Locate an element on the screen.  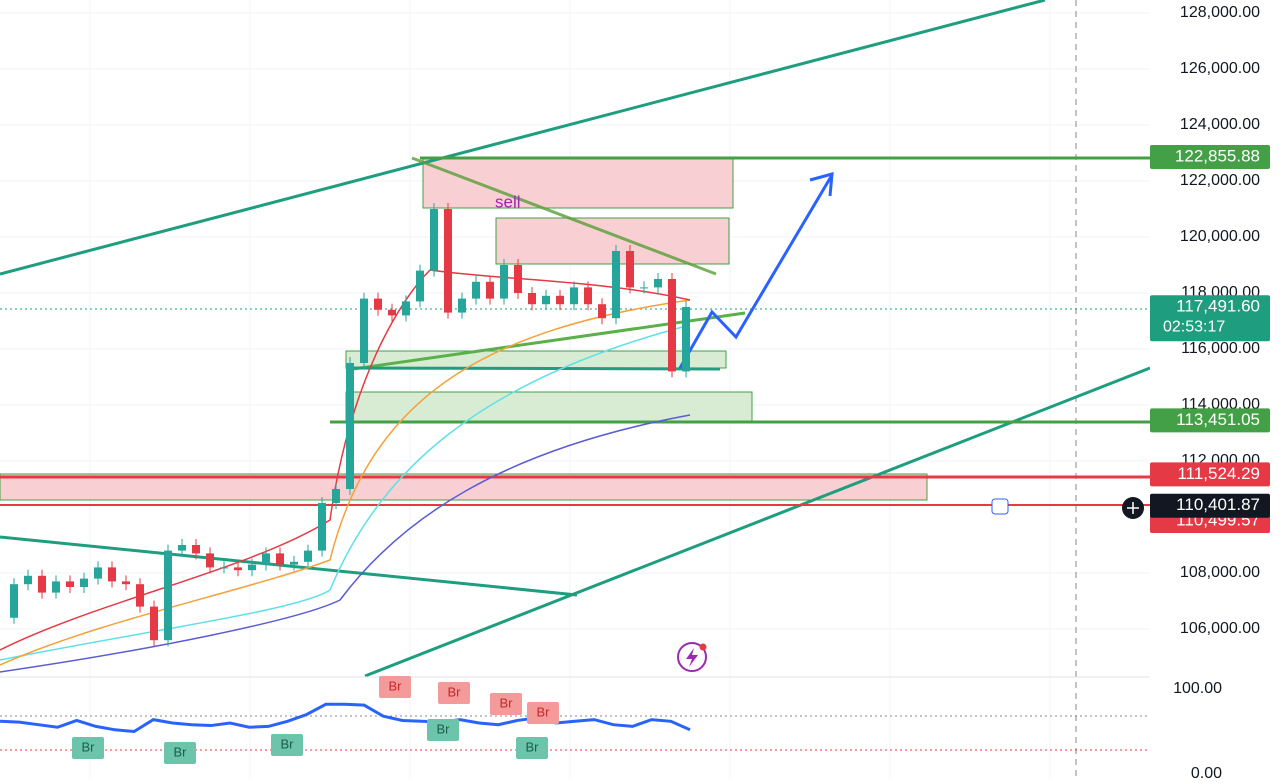
price-tag-label: 122,855.88 is located at coordinates (1217, 156).